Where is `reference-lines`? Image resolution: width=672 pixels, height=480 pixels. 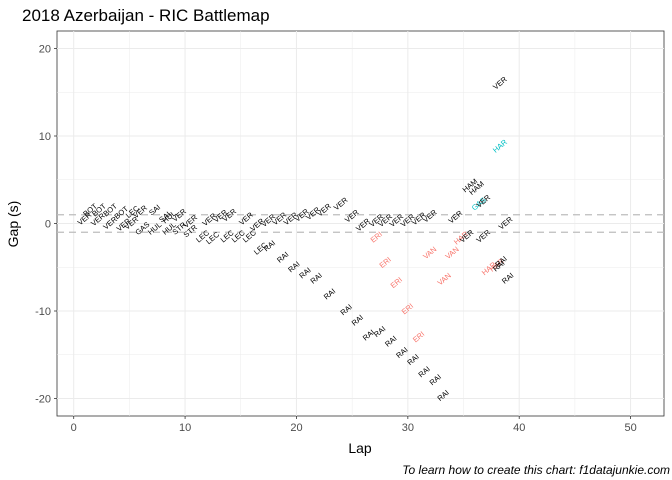
reference-lines is located at coordinates (360, 223).